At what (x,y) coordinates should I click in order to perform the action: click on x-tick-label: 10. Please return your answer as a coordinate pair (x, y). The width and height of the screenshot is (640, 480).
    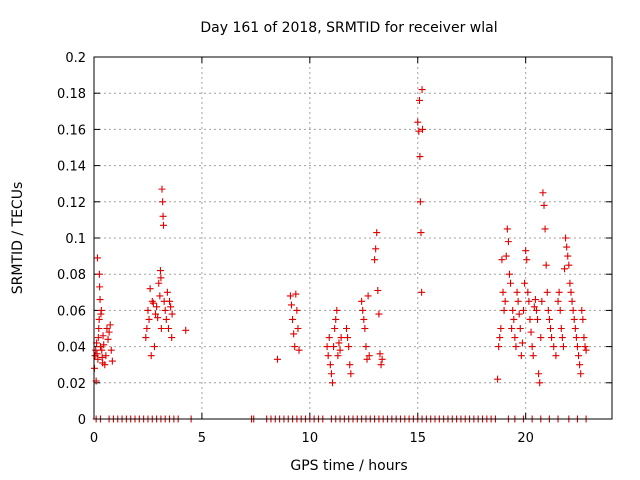
    Looking at the image, I should click on (310, 438).